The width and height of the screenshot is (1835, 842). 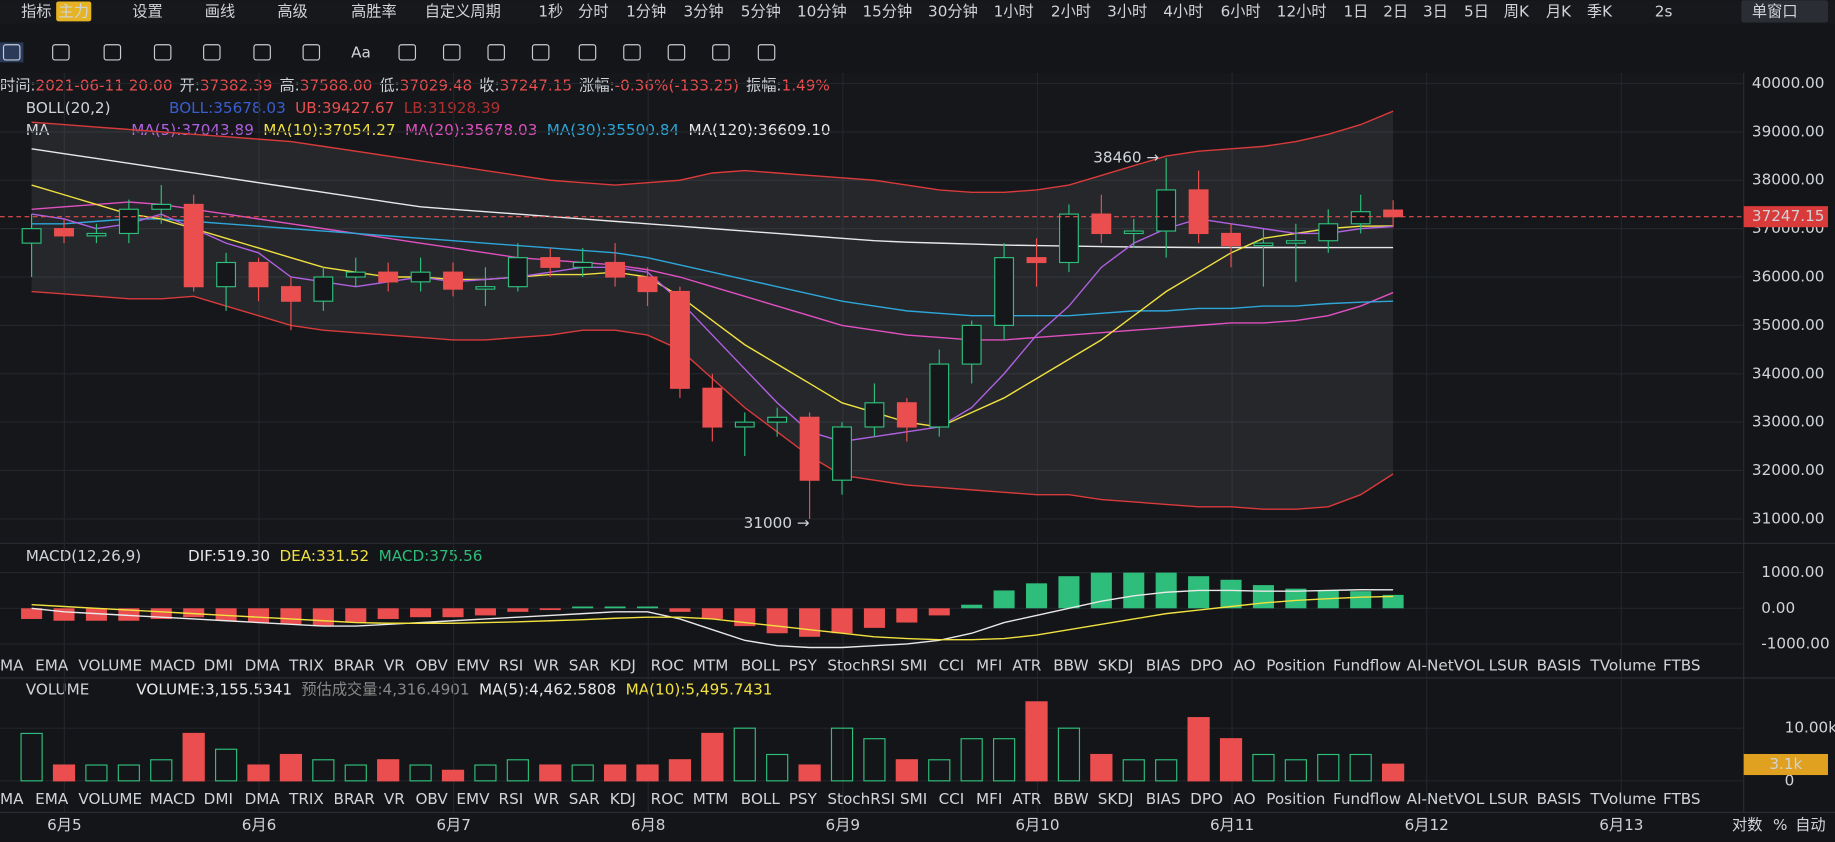 I want to click on period-button: 4小时, so click(x=1183, y=11).